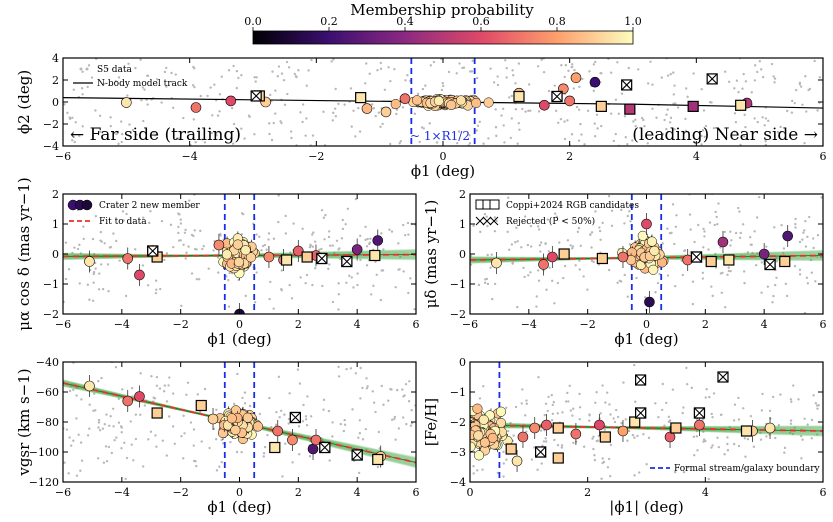 This screenshot has width=833, height=522. Describe the element at coordinates (155, 135) in the screenshot. I see `far-side-label: ← Far side (trailing)` at that location.